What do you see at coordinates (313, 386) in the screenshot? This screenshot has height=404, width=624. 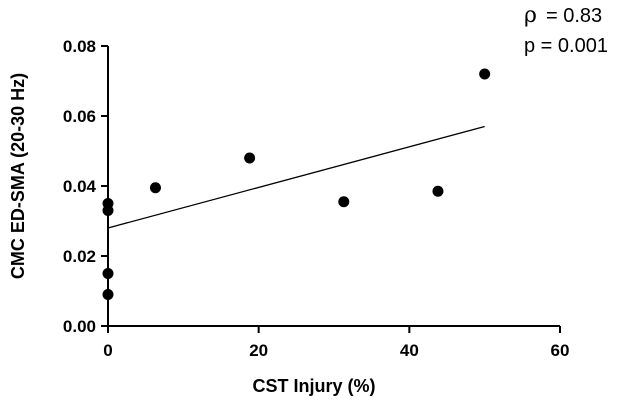 I see `x-axis-title: CST Injury (%)` at bounding box center [313, 386].